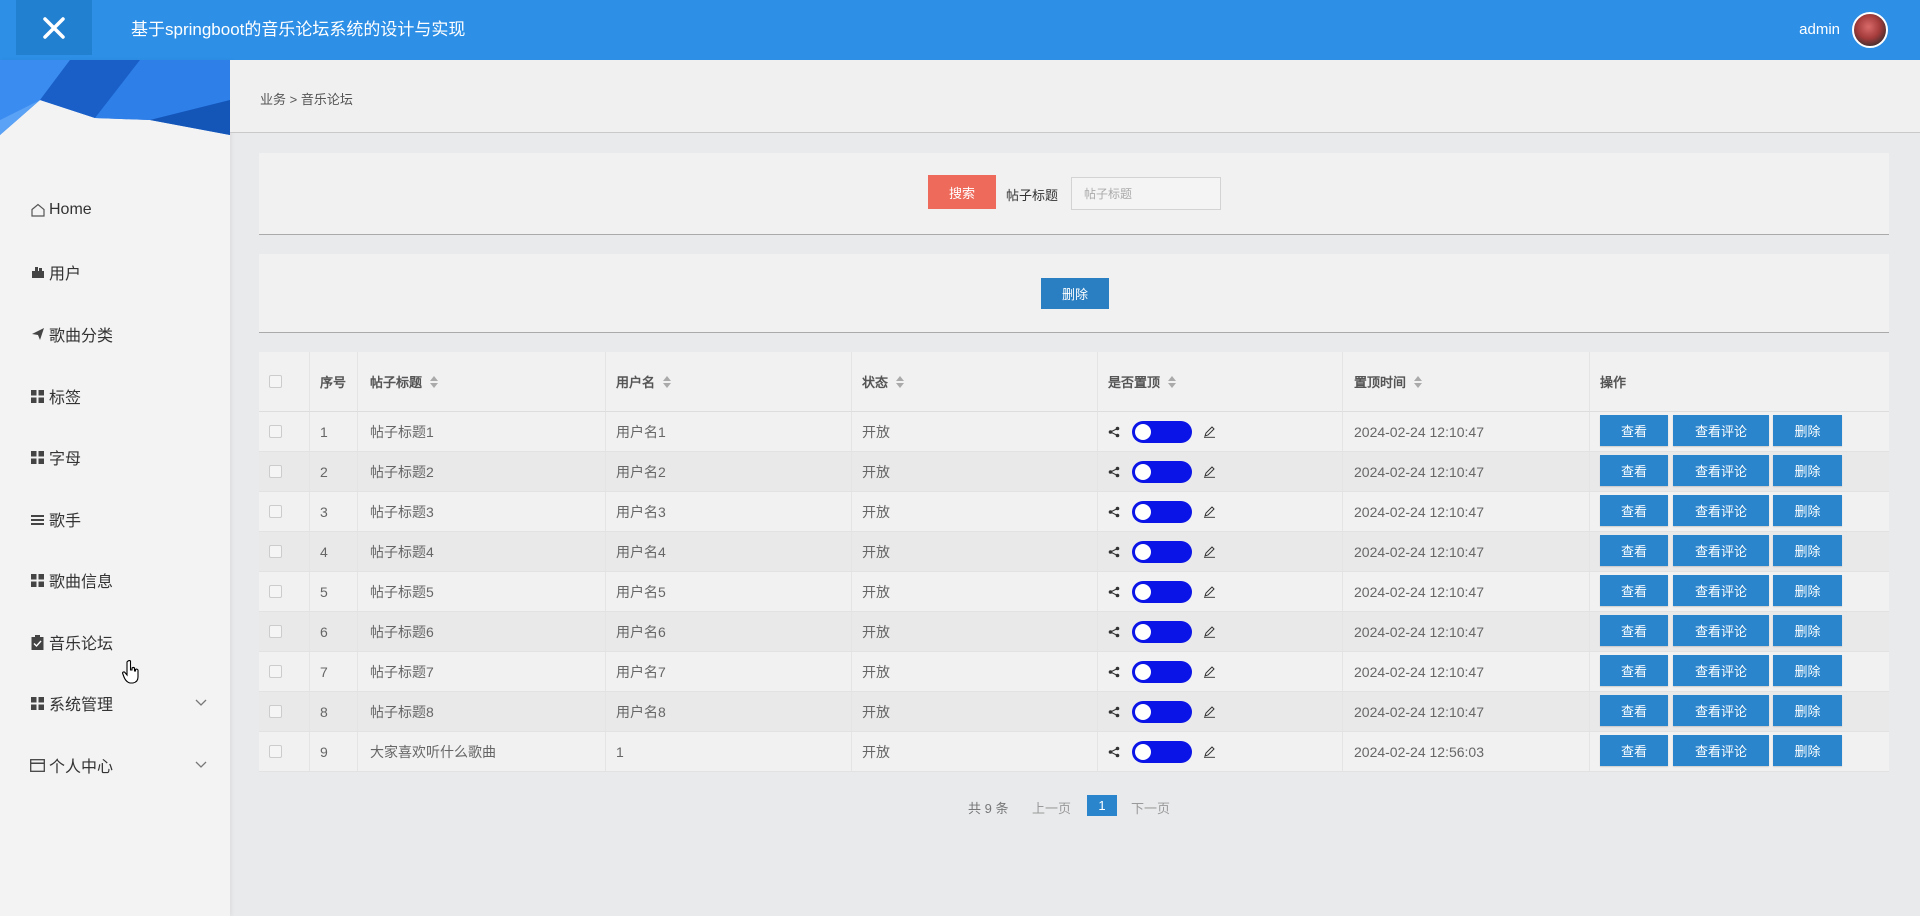 Image resolution: width=1920 pixels, height=916 pixels. I want to click on sidebar-item-singers: 歌手, so click(115, 519).